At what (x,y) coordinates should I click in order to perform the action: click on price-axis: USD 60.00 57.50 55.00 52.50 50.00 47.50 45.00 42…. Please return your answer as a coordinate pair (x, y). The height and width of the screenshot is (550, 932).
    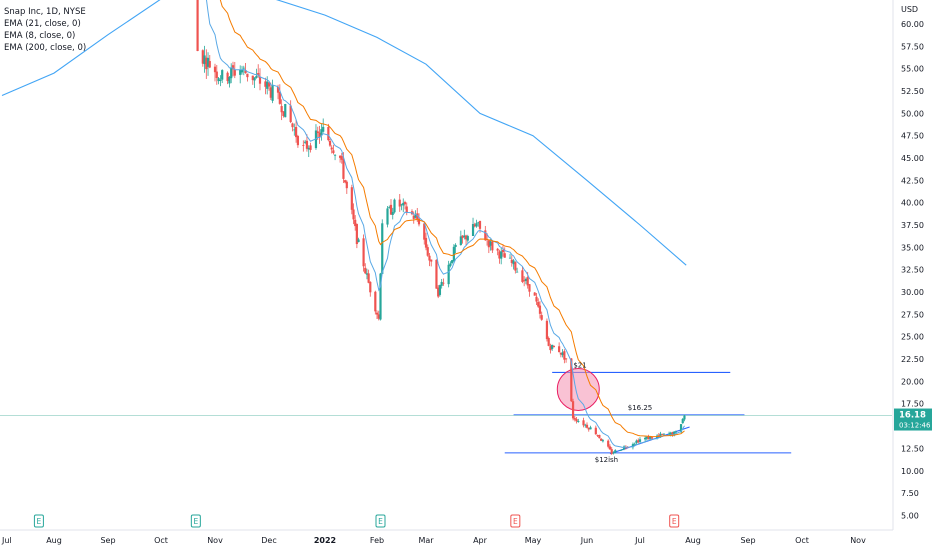
    Looking at the image, I should click on (912, 262).